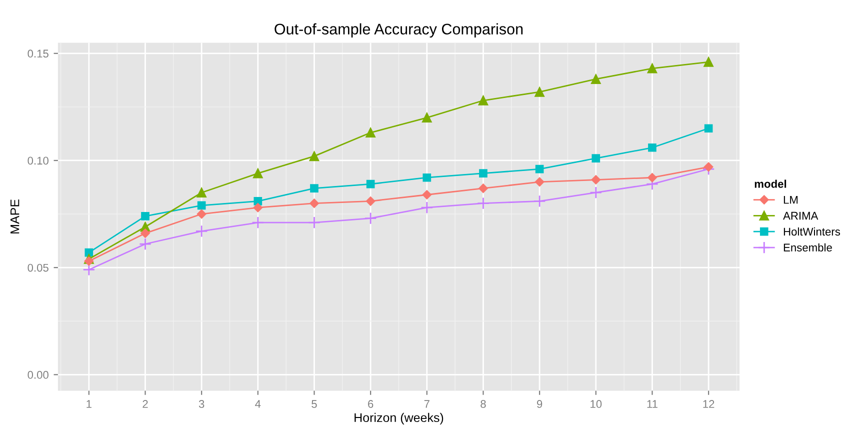 The height and width of the screenshot is (427, 852). I want to click on legend-label: LM, so click(791, 200).